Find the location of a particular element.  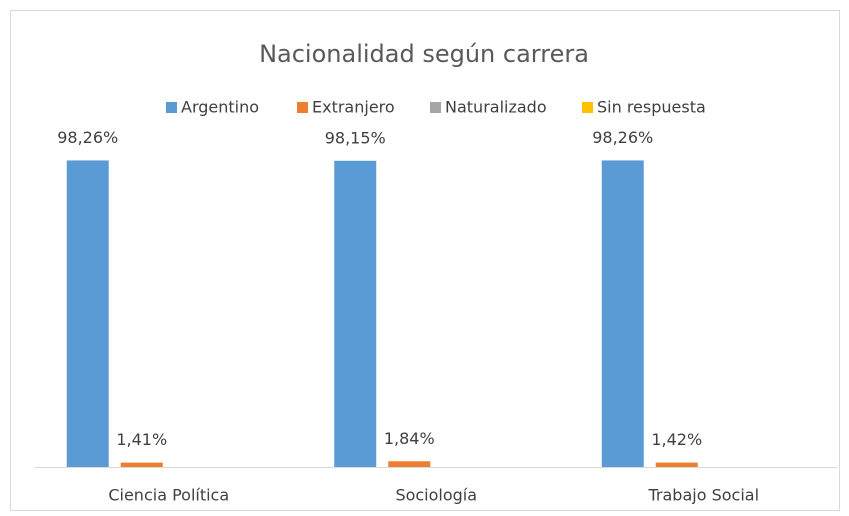

x-tick-label: Ciencia Política is located at coordinates (168, 495).